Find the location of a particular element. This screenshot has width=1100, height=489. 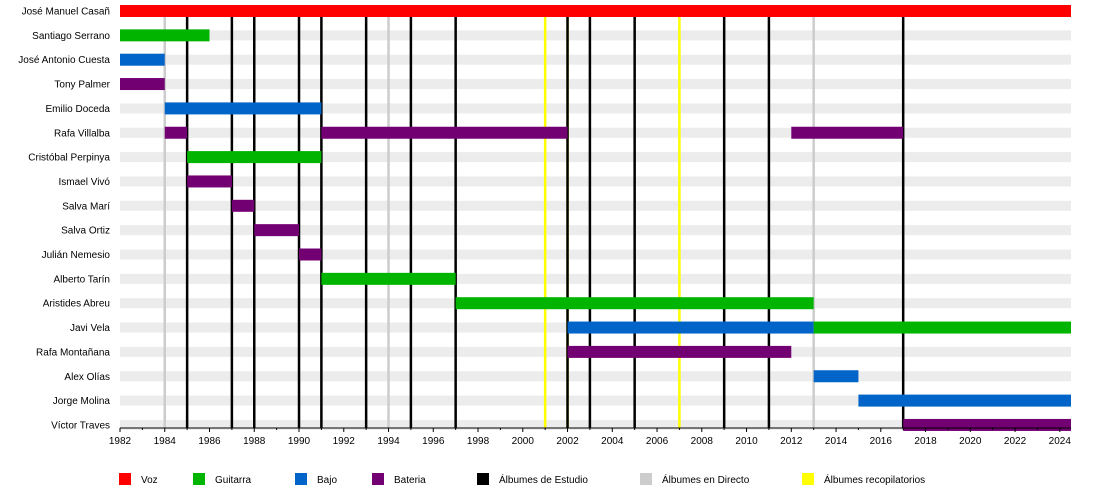

member-label: Salva Ortiz is located at coordinates (85, 231).